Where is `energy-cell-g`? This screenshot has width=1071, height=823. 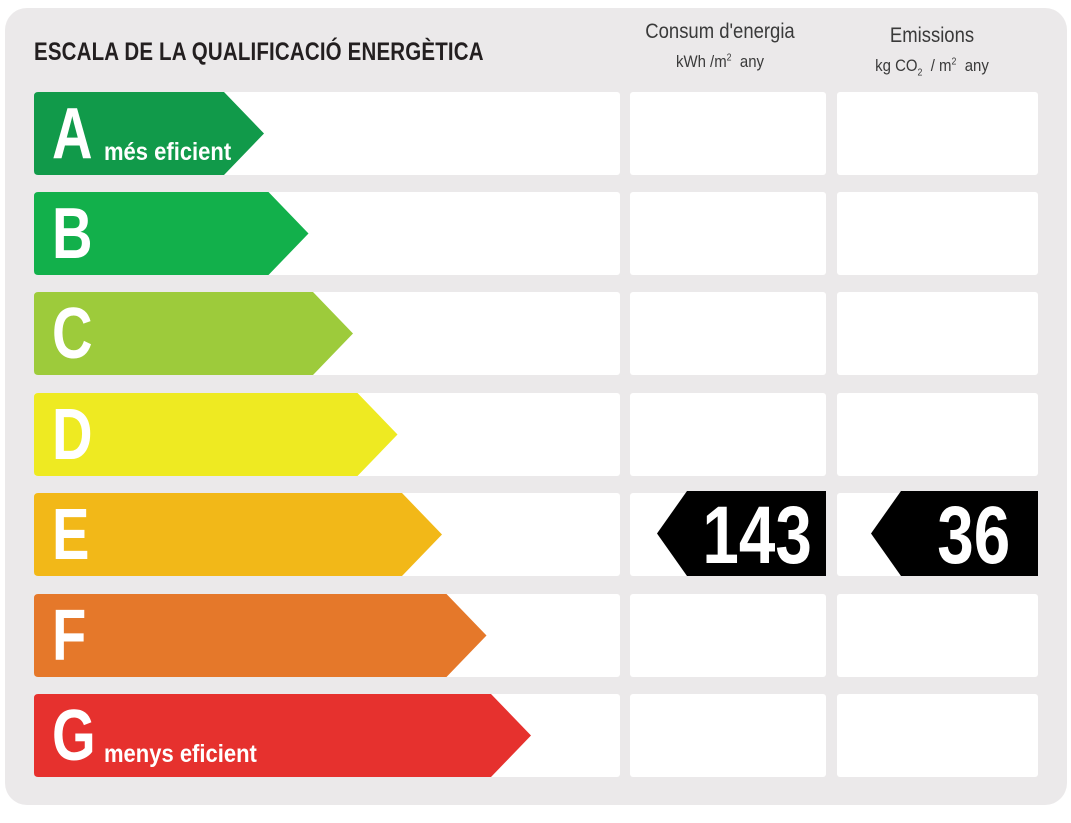 energy-cell-g is located at coordinates (728, 735).